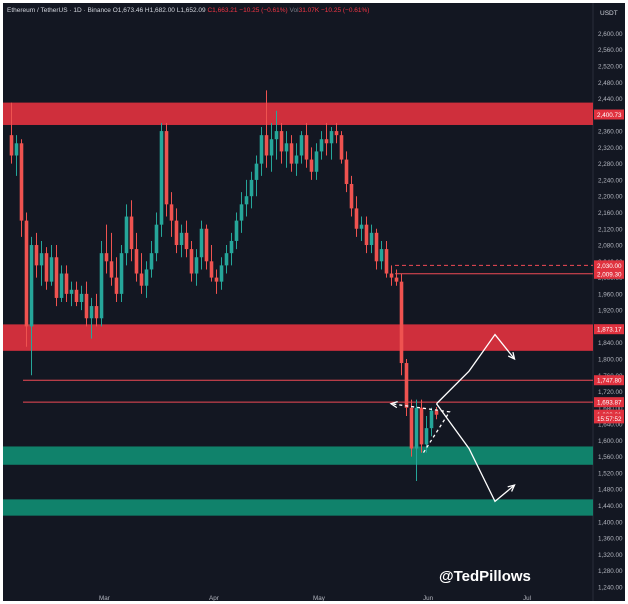 The image size is (628, 604). Describe the element at coordinates (610, 83) in the screenshot. I see `y-tick-label: 2,480.00` at that location.